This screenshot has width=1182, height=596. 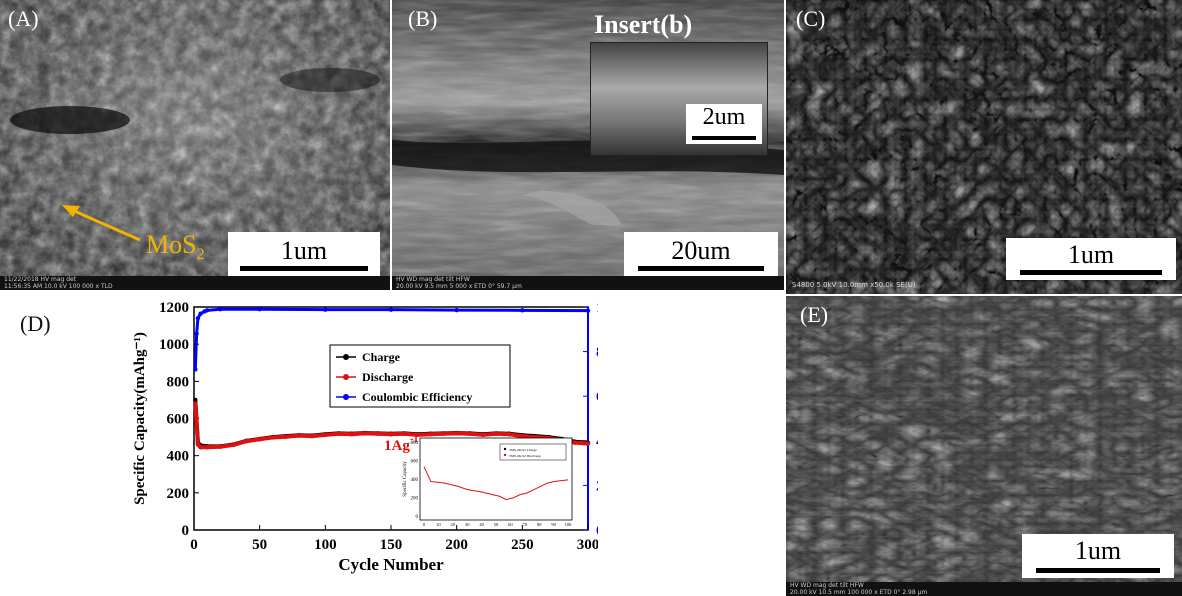 What do you see at coordinates (200, 255) in the screenshot?
I see `mos2-annotation-sub: 2` at bounding box center [200, 255].